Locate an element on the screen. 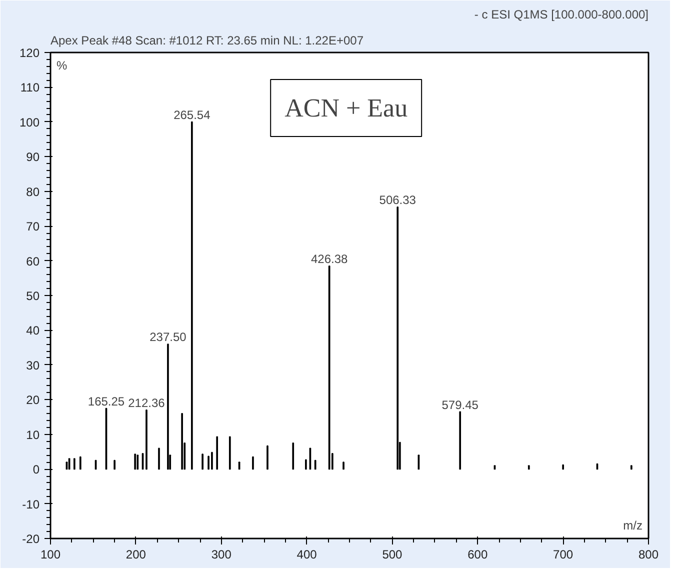 The image size is (676, 574). y-tick-label: 40 is located at coordinates (33, 331).